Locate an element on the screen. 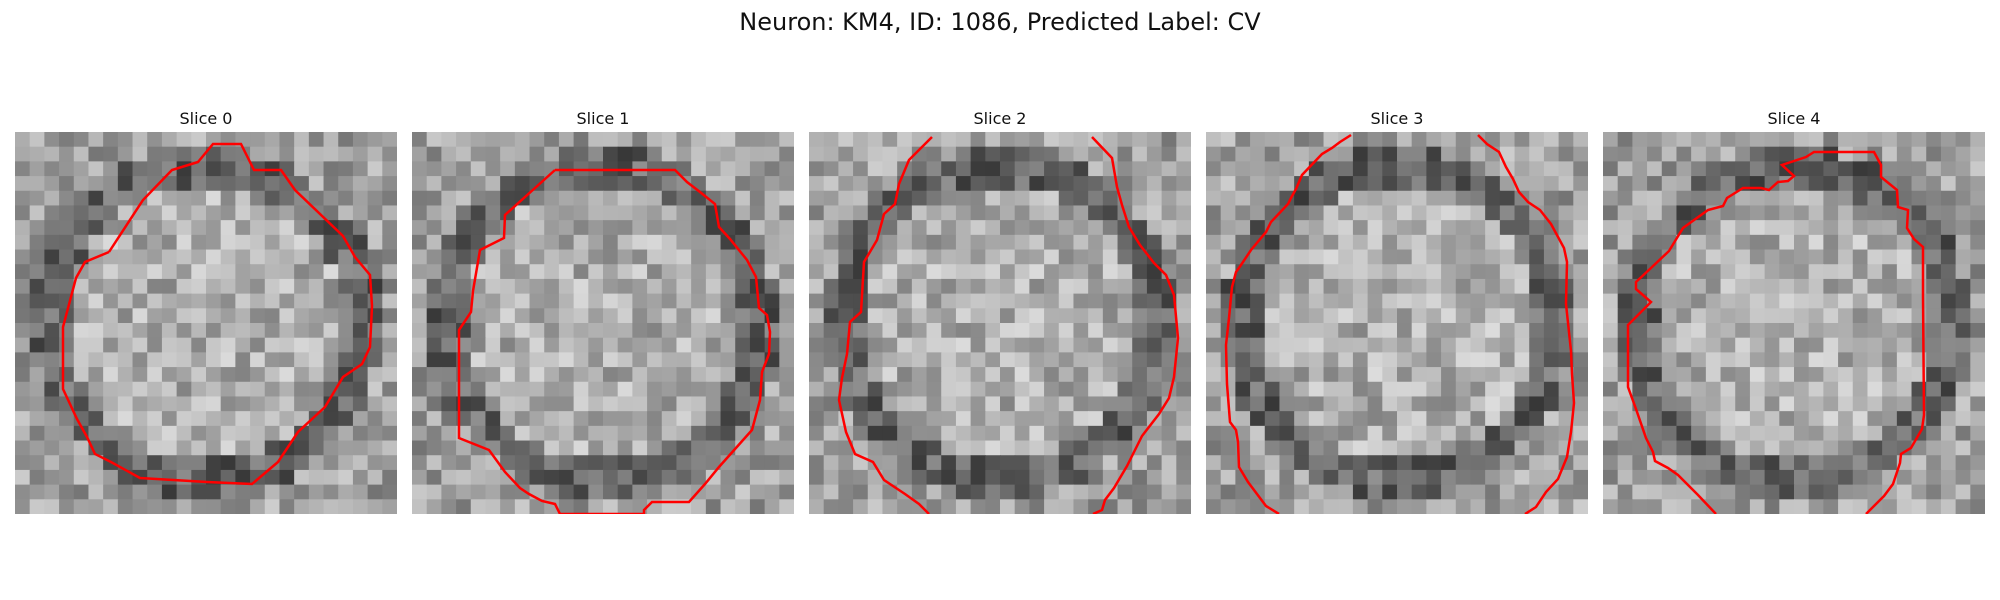  slice-title-1: Slice 1 is located at coordinates (603, 118).